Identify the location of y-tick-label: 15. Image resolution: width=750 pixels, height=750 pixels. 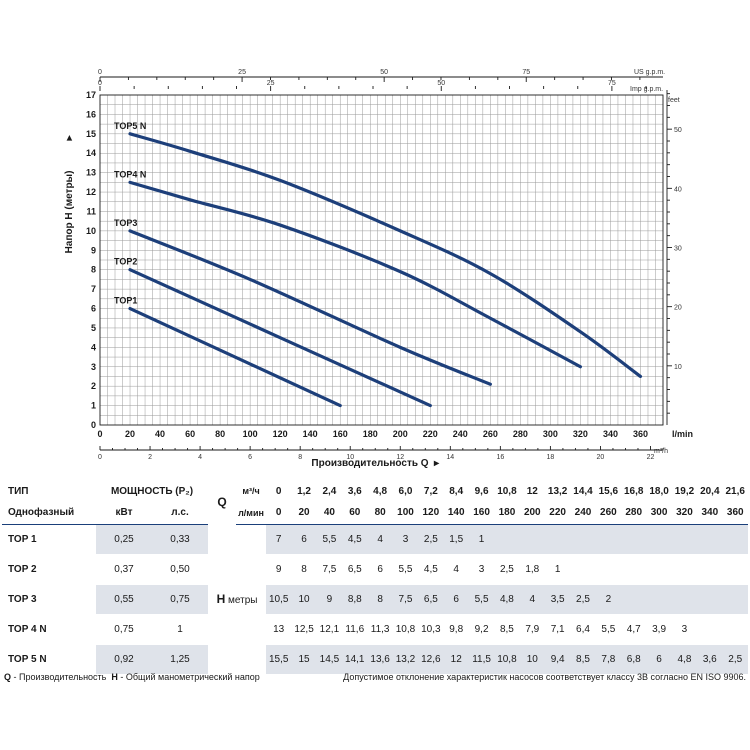
(91, 134).